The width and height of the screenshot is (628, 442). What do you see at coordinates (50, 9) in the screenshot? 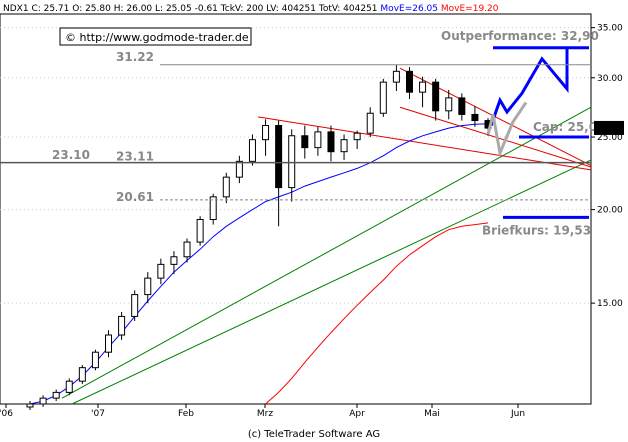
I see `close-value: C: 25.71` at bounding box center [50, 9].